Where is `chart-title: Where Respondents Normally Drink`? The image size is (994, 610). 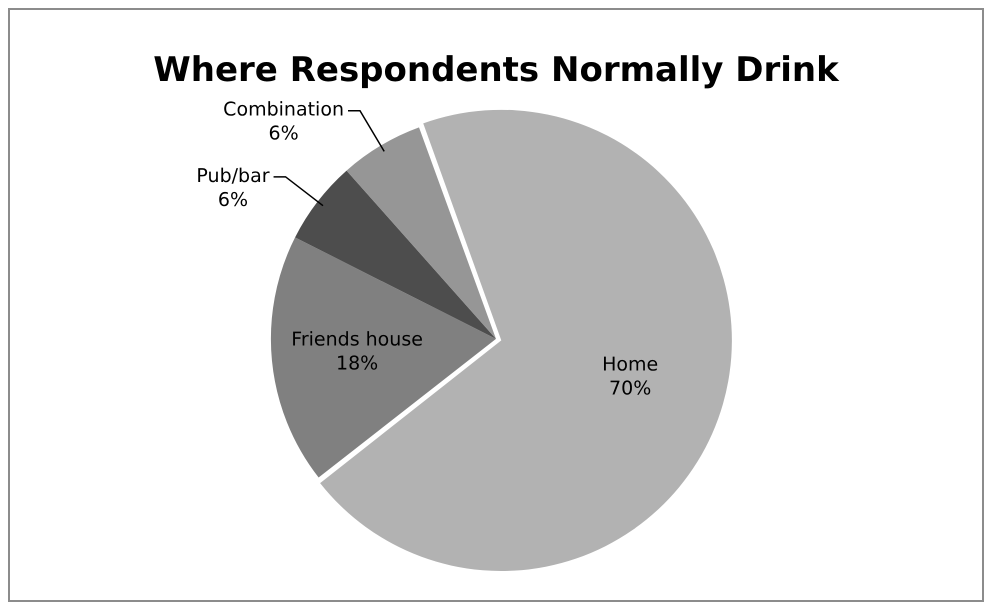 chart-title: Where Respondents Normally Drink is located at coordinates (496, 70).